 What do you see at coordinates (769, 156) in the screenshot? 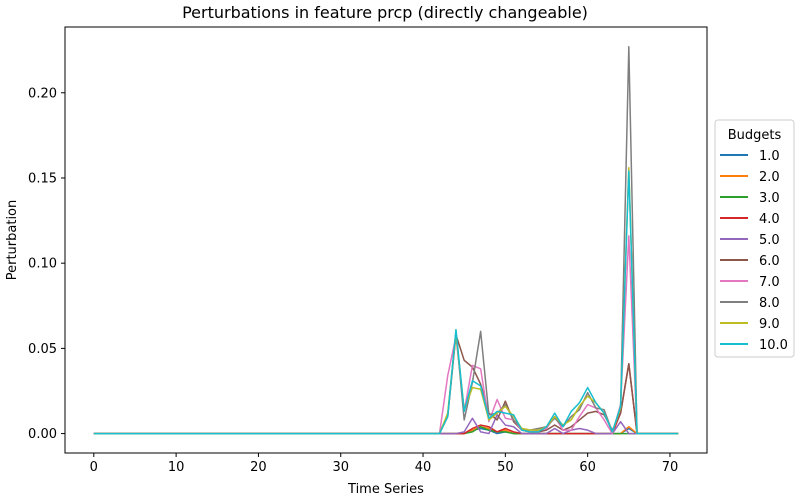
I see `legend-label-1.0: 1.0` at bounding box center [769, 156].